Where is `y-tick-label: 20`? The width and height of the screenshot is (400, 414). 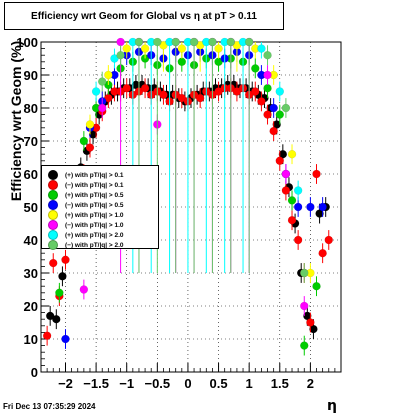
y-tick-label: 20 is located at coordinates (31, 306).